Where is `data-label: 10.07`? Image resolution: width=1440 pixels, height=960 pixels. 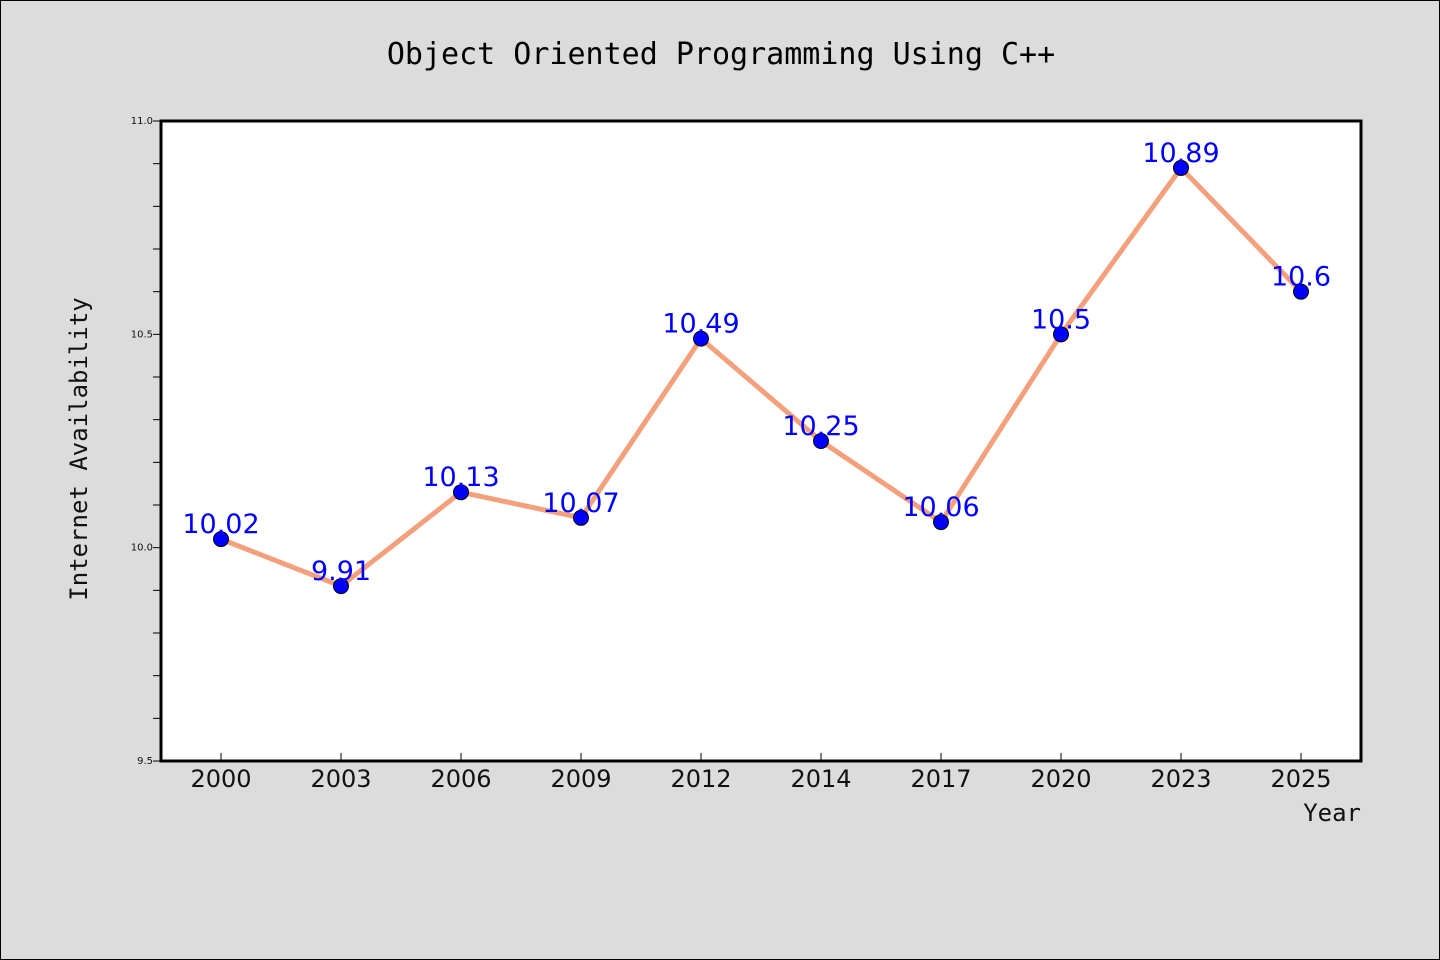
data-label: 10.07 is located at coordinates (580, 503).